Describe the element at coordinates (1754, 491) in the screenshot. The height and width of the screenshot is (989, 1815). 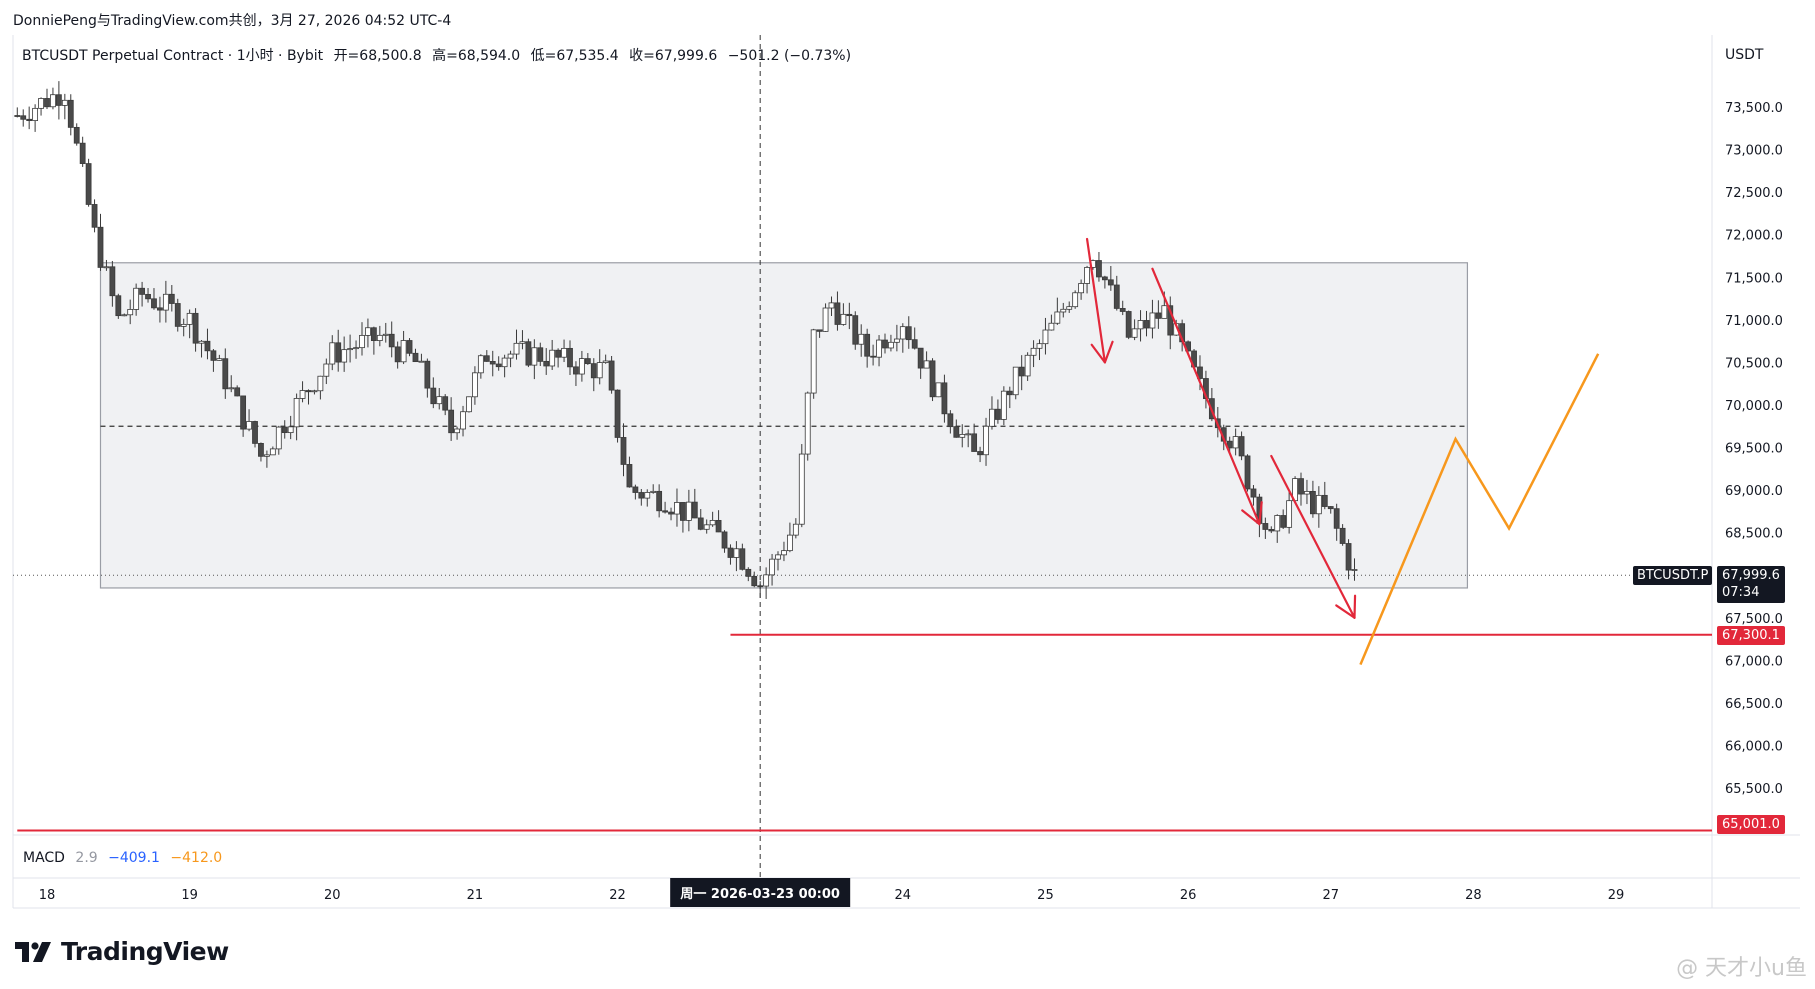
I see `price-tick-label: 69,000.0` at that location.